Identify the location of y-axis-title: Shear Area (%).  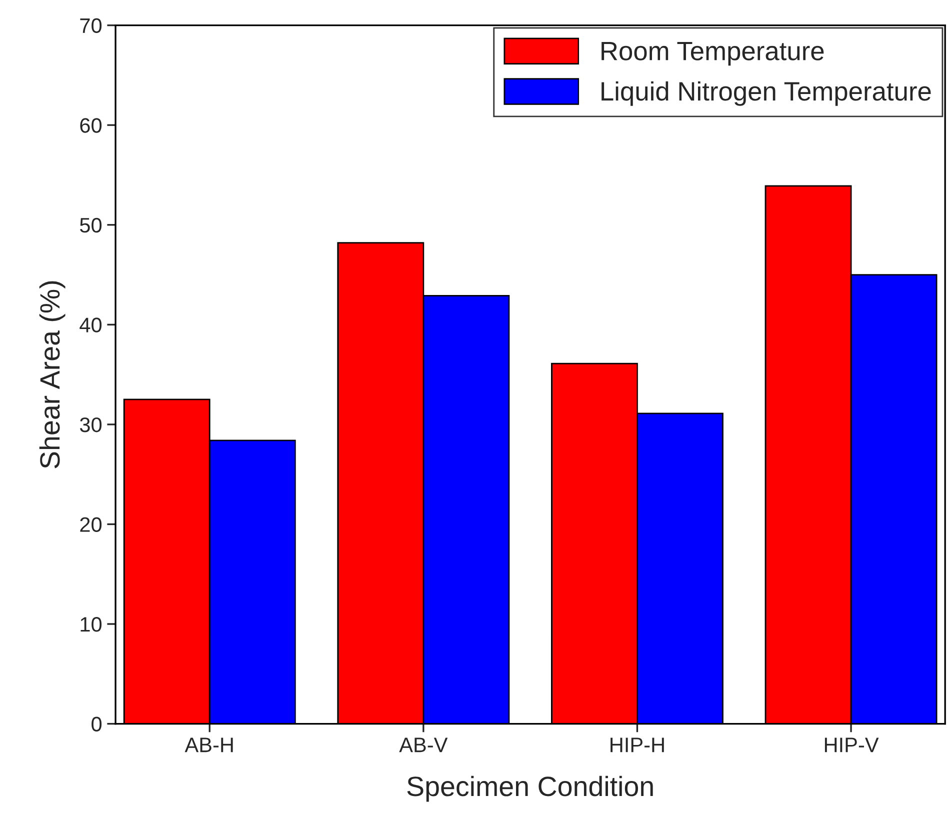
(52, 374).